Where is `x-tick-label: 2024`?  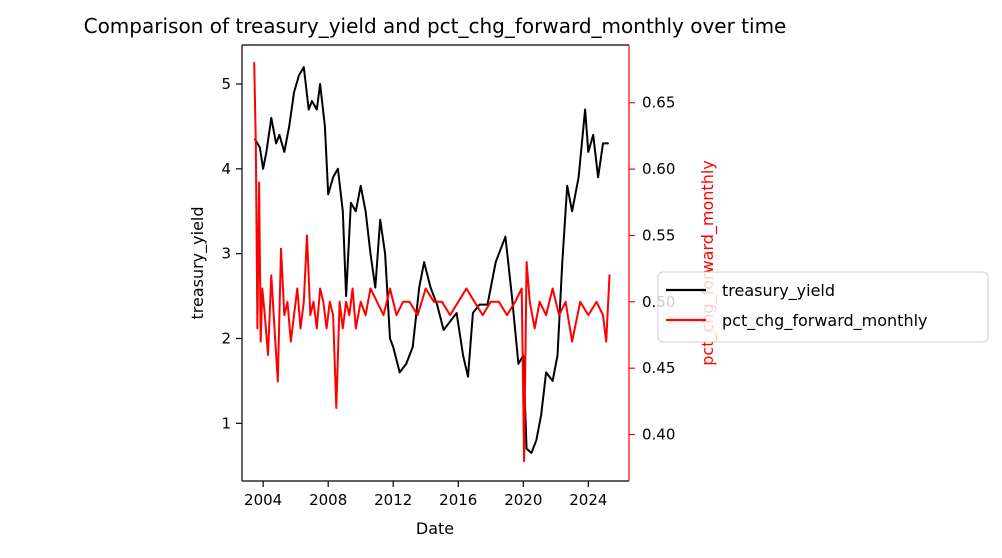
x-tick-label: 2024 is located at coordinates (588, 500).